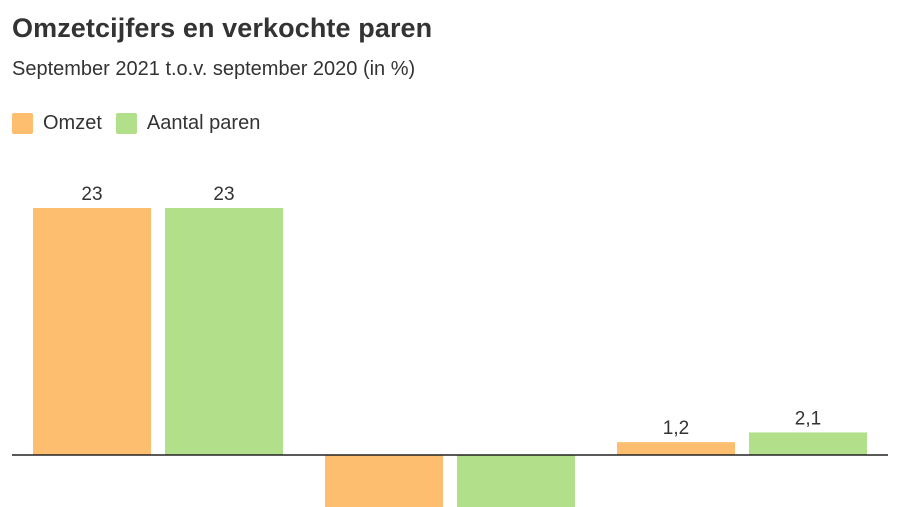 This screenshot has width=900, height=507. Describe the element at coordinates (223, 194) in the screenshot. I see `data-label-aantal-paren-1: 23` at that location.